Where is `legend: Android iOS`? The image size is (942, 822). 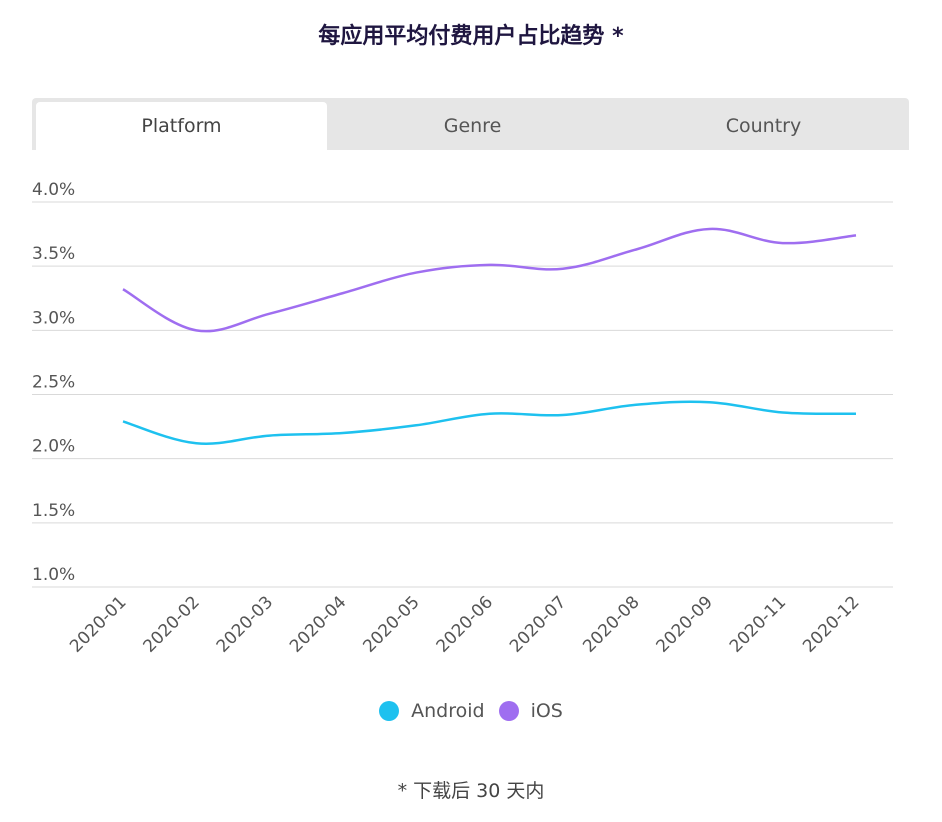 legend: Android iOS is located at coordinates (471, 711).